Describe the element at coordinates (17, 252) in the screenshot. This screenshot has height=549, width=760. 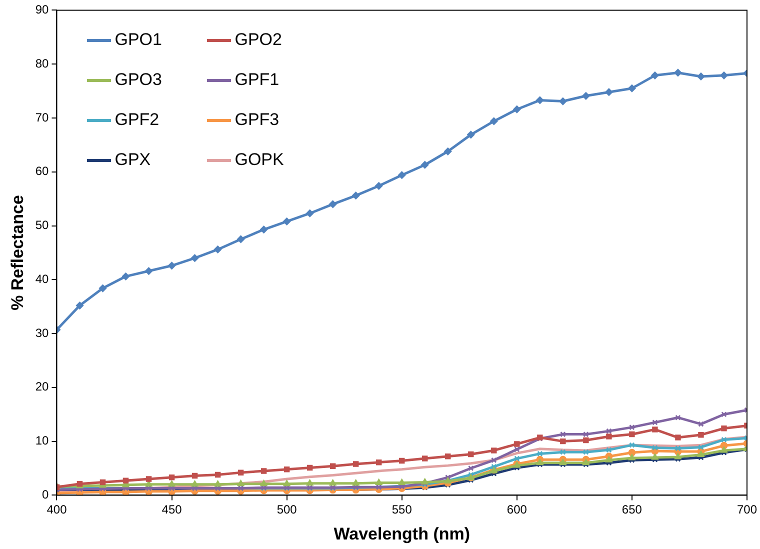
I see `y-axis-title: % Reflectance` at that location.